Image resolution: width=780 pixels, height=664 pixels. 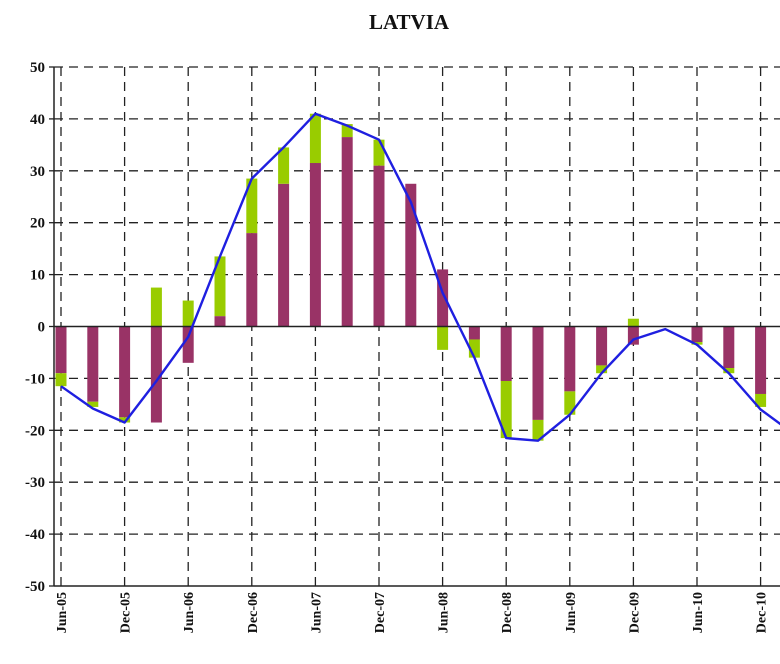 What do you see at coordinates (220, 321) in the screenshot?
I see `bar-sep-06-s1` at bounding box center [220, 321].